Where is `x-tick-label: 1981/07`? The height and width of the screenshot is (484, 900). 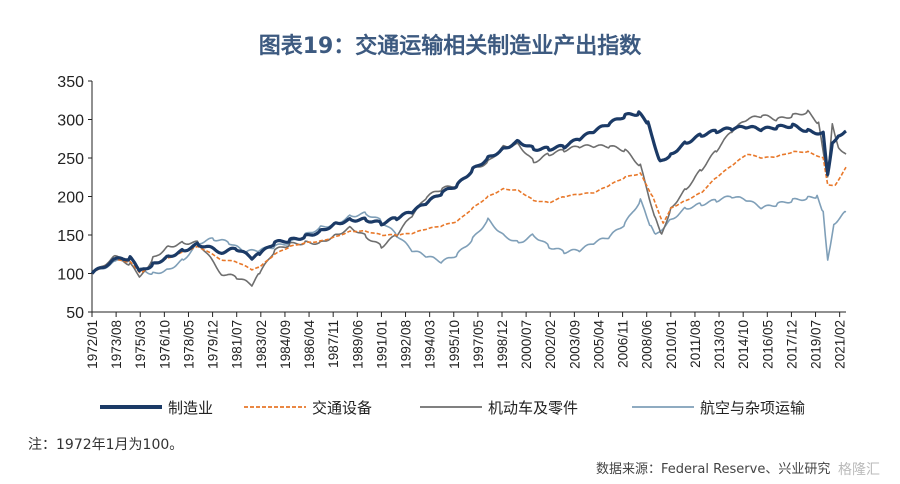 x-tick-label: 1981/07 is located at coordinates (237, 344).